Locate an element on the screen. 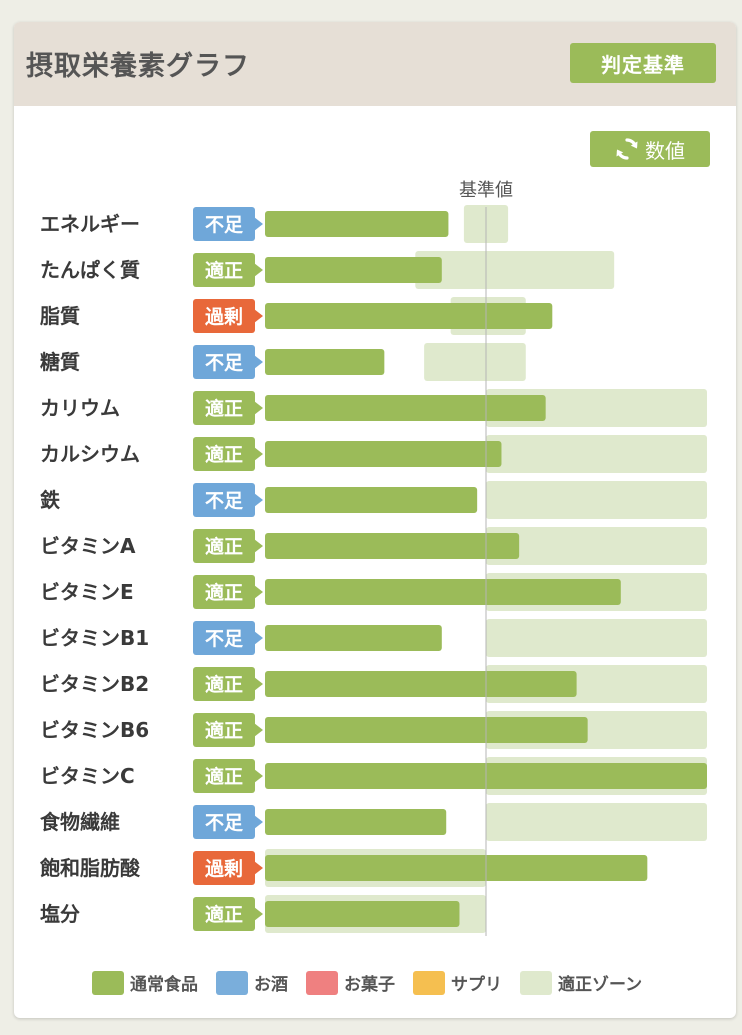 This screenshot has height=1035, width=742. chart-legend: 通常食品 お酒 お菓子 サプリ 適正ゾーン is located at coordinates (376, 982).